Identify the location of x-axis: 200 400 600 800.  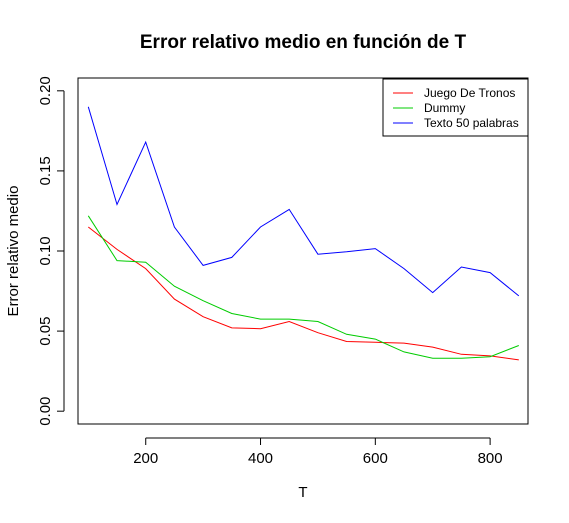
(317, 452).